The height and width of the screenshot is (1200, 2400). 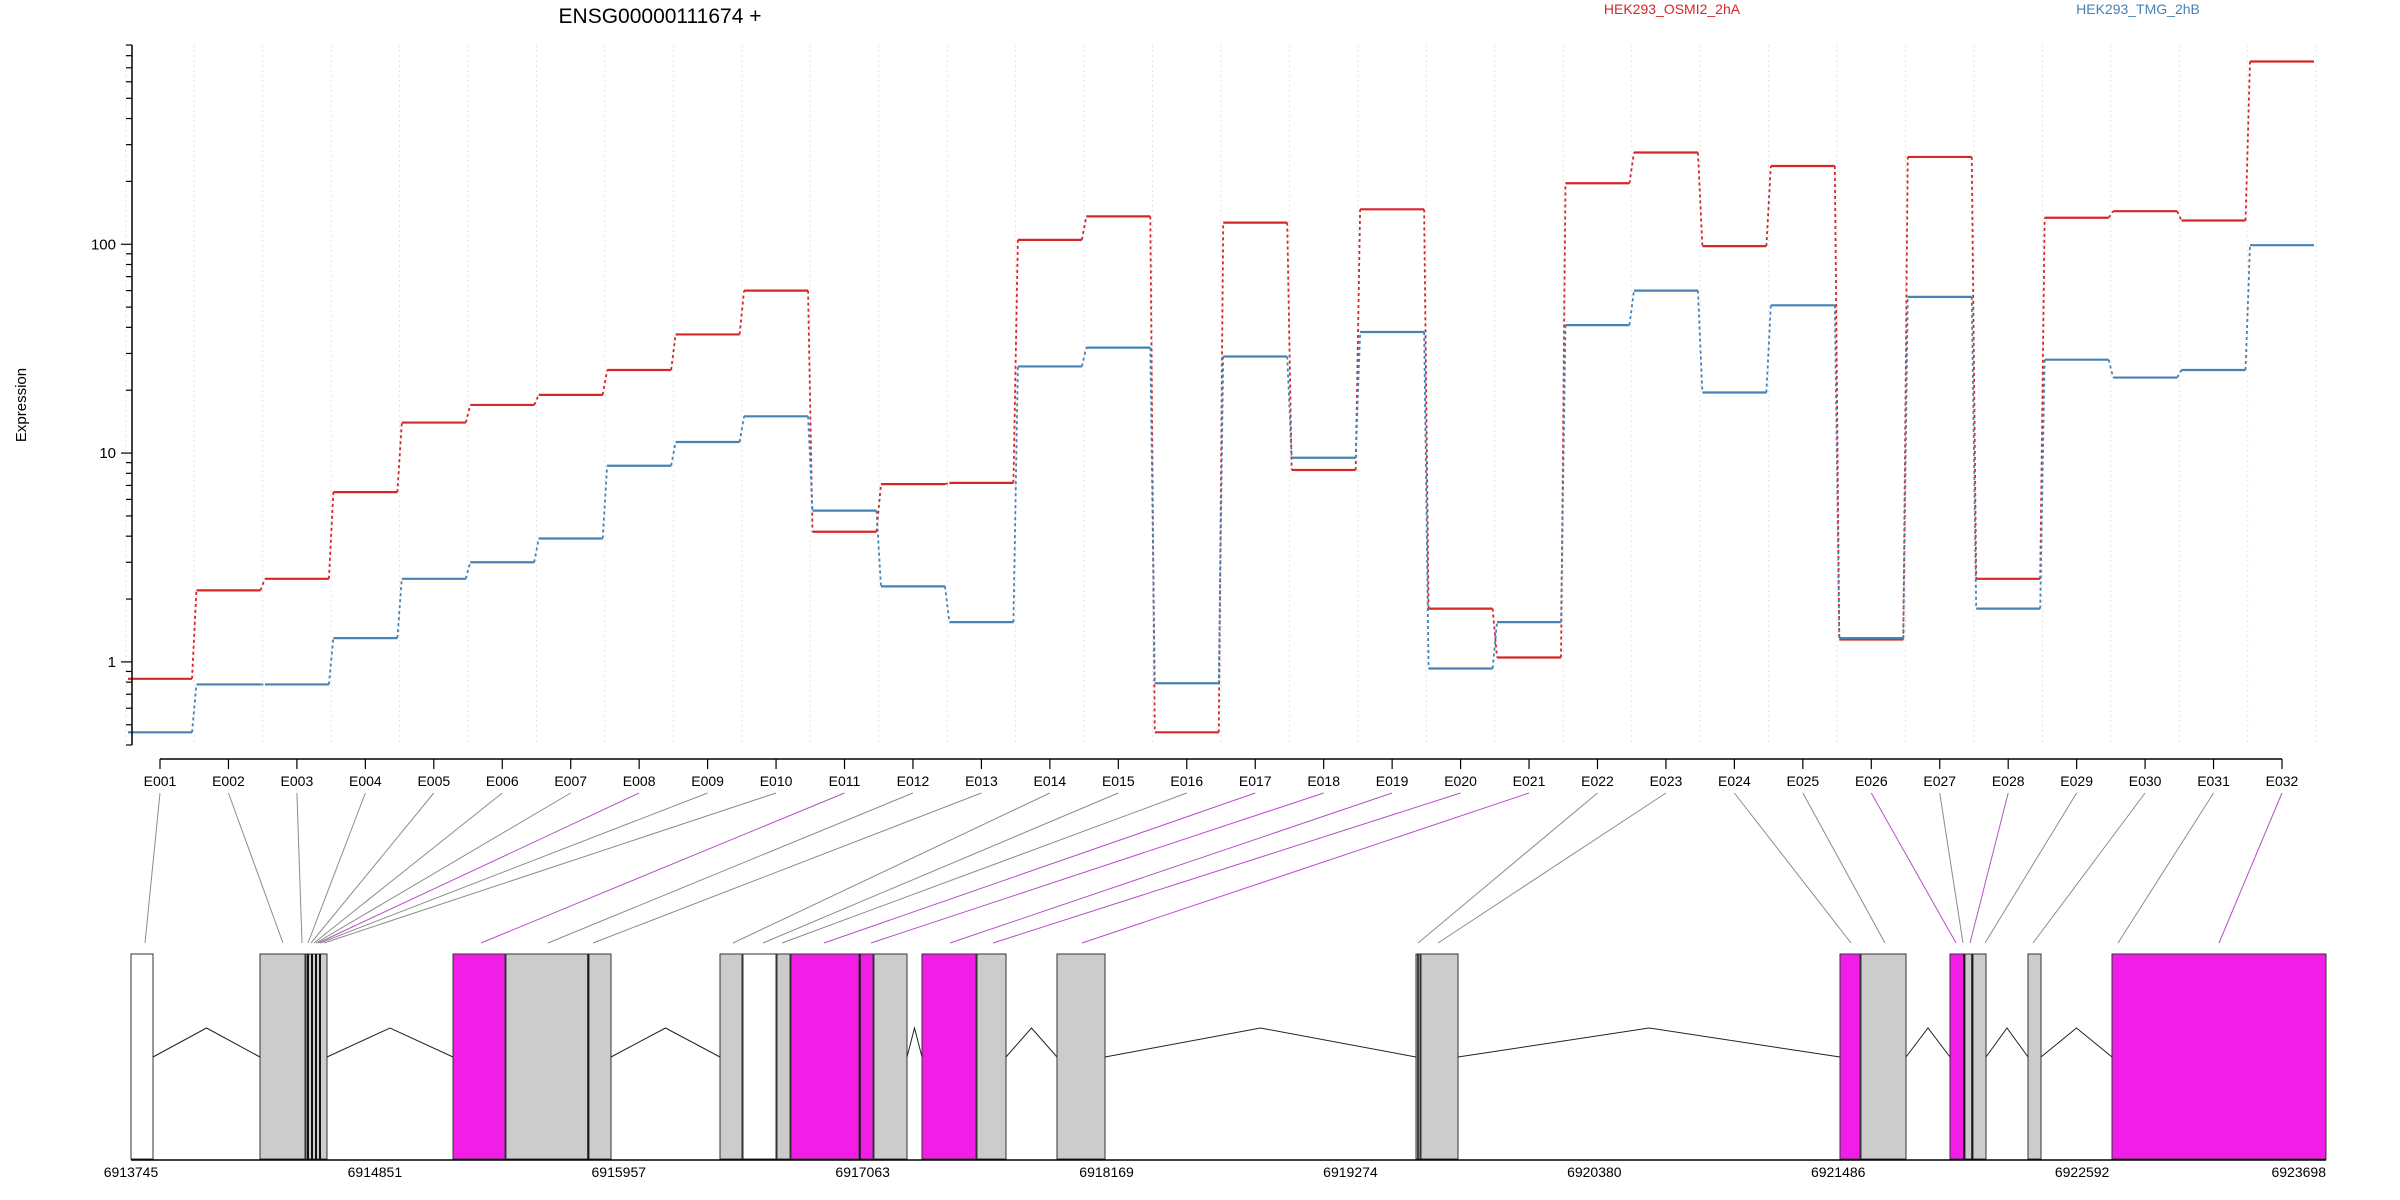 I want to click on legend-series-1: HEK293_OSMI2_2hA, so click(x=1672, y=9).